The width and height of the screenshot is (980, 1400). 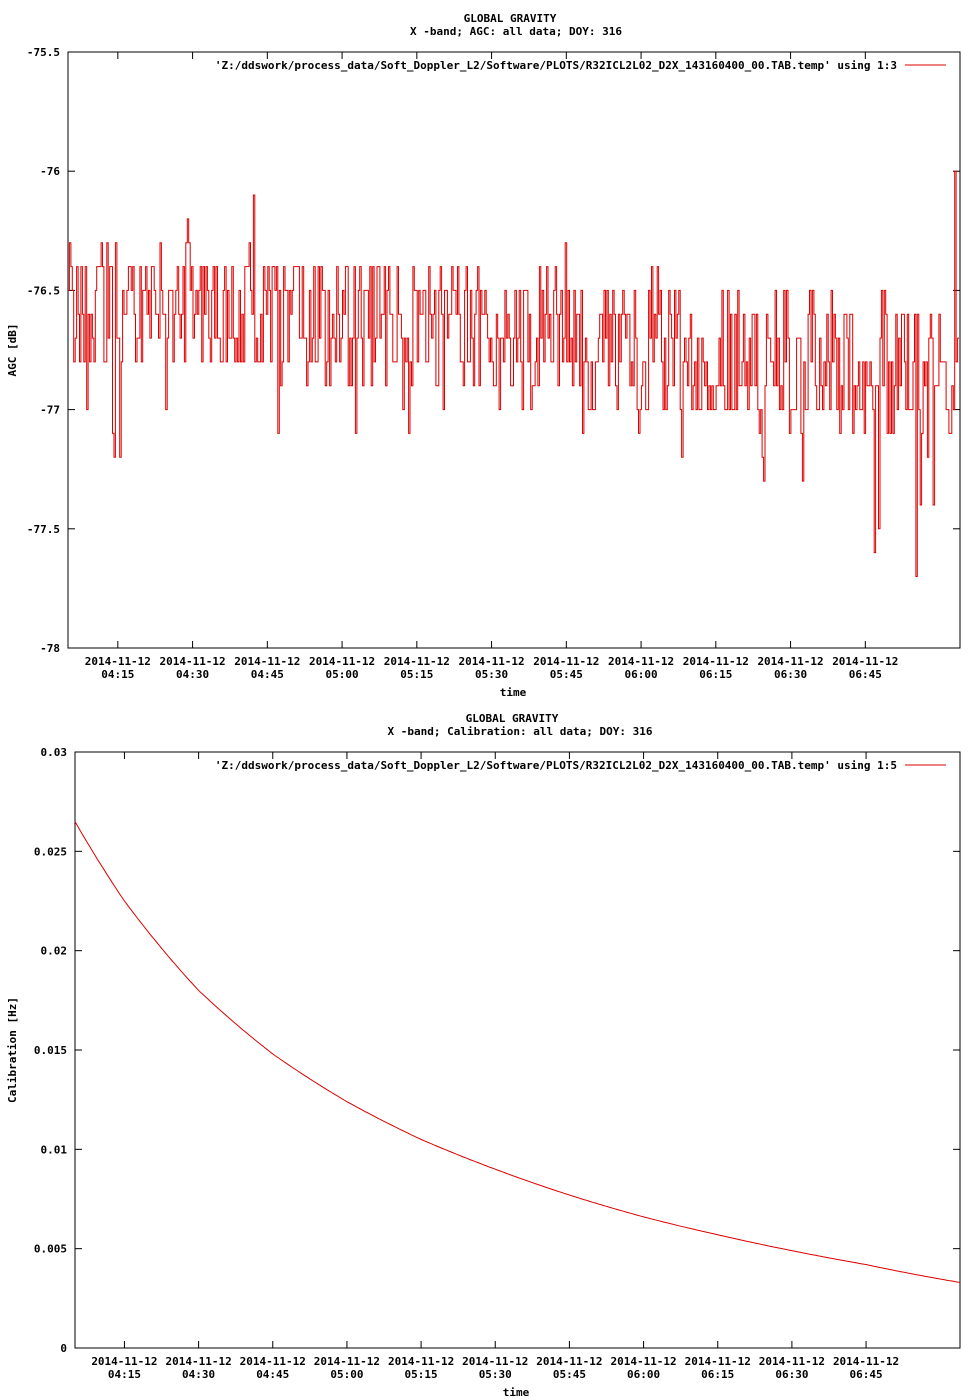 I want to click on agc-y-tick-label: -75.5, so click(x=43, y=52).